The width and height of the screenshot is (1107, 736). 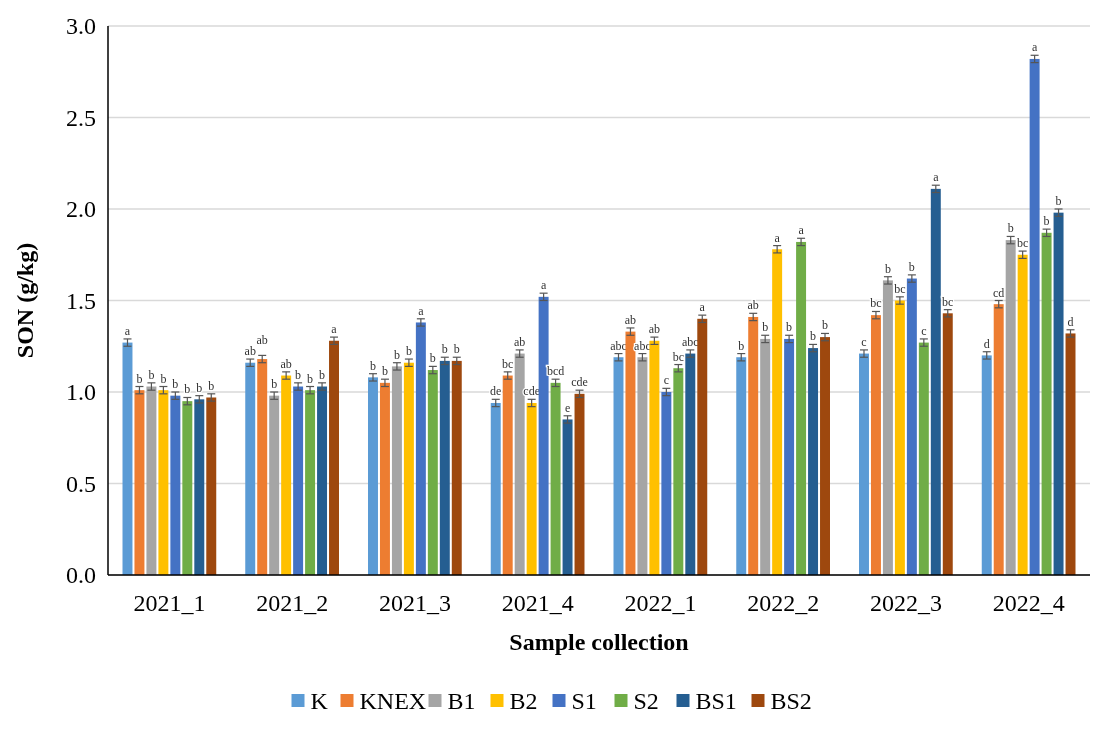 What do you see at coordinates (81, 117) in the screenshot?
I see `y-tick-label: 2.5` at bounding box center [81, 117].